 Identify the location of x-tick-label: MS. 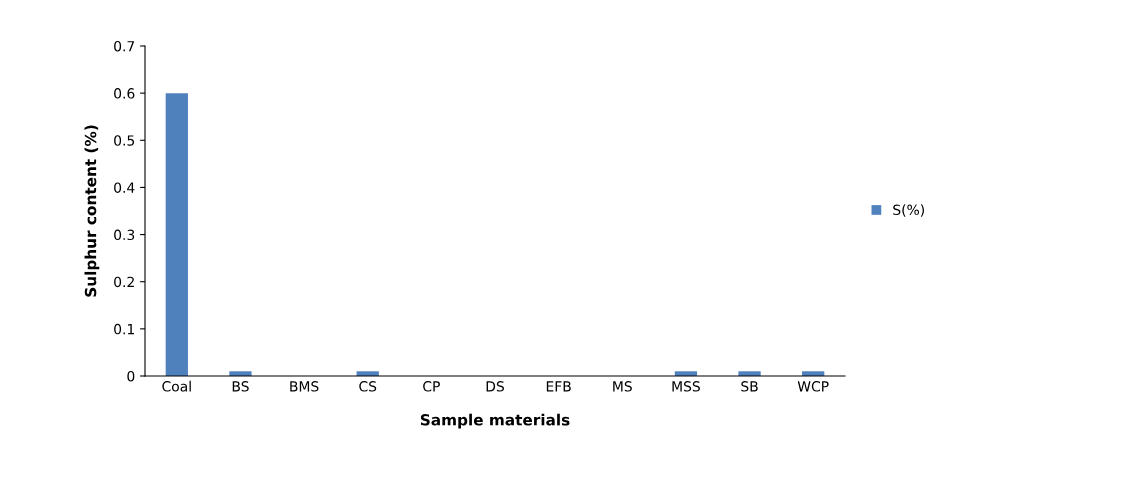
(622, 386).